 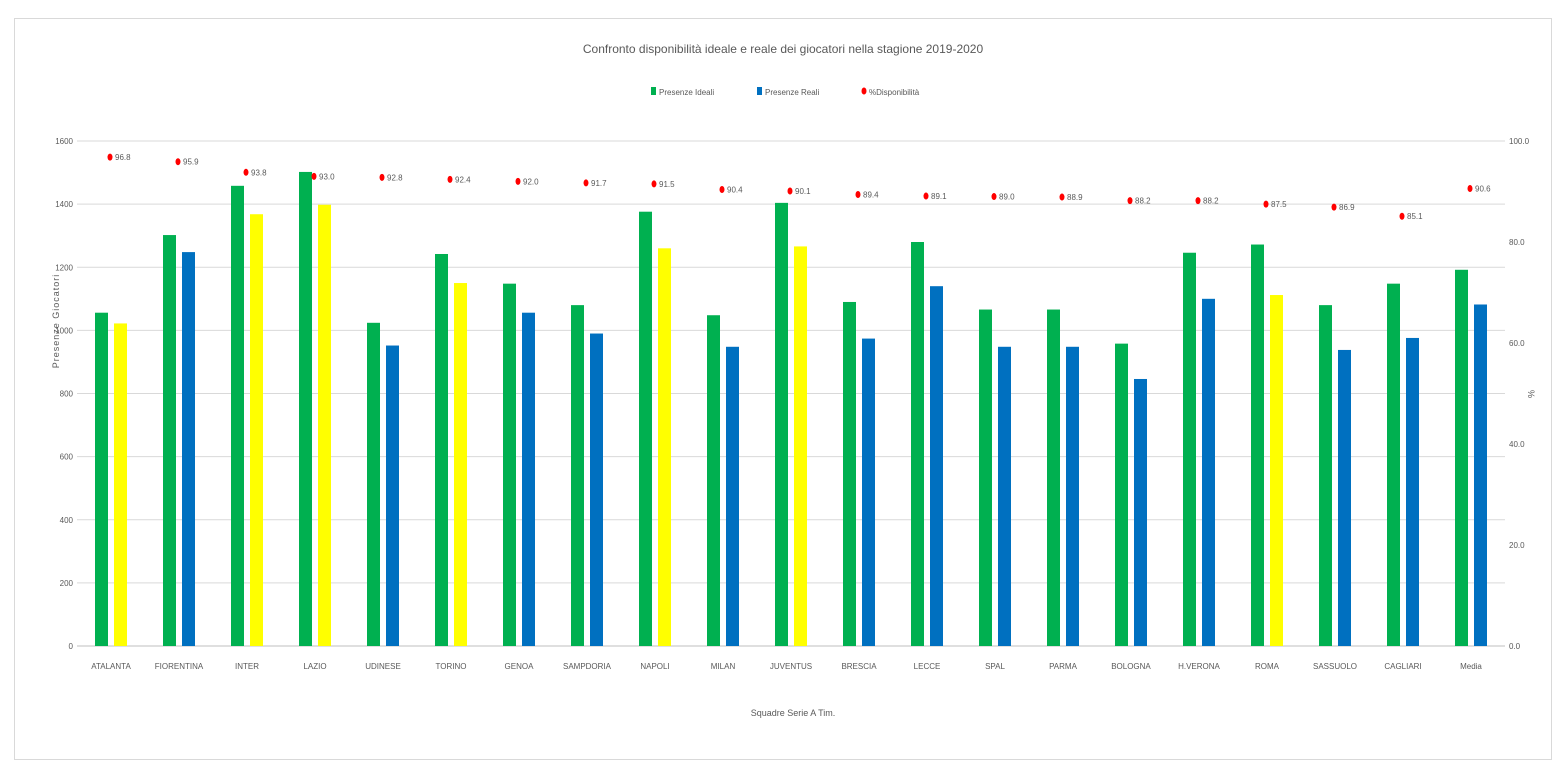 What do you see at coordinates (64, 141) in the screenshot?
I see `y-tick-label: 1600` at bounding box center [64, 141].